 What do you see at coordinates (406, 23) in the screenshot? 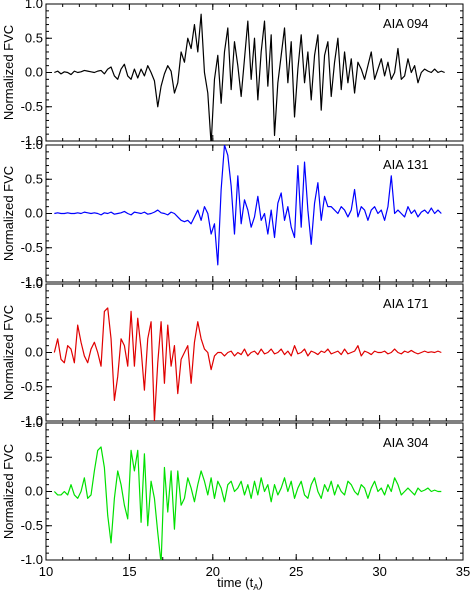
I see `panel-label: AIA 094` at bounding box center [406, 23].